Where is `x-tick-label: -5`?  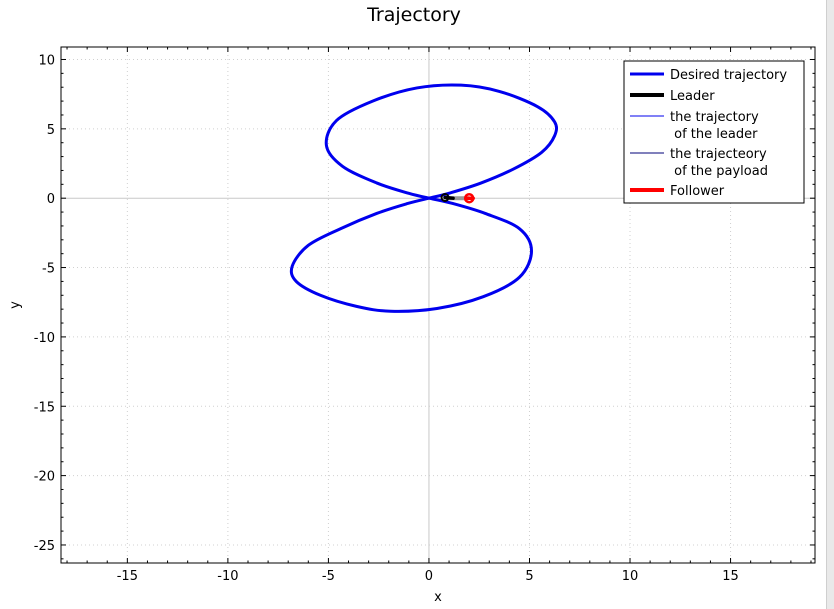 x-tick-label: -5 is located at coordinates (328, 576).